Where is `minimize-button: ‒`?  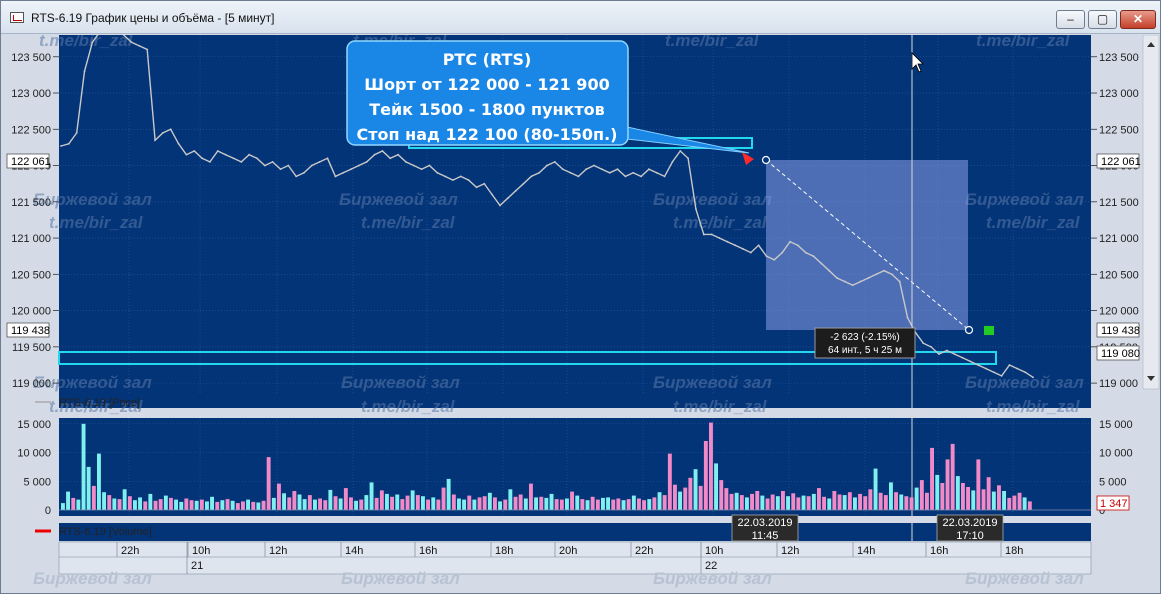
minimize-button: ‒ is located at coordinates (1070, 19).